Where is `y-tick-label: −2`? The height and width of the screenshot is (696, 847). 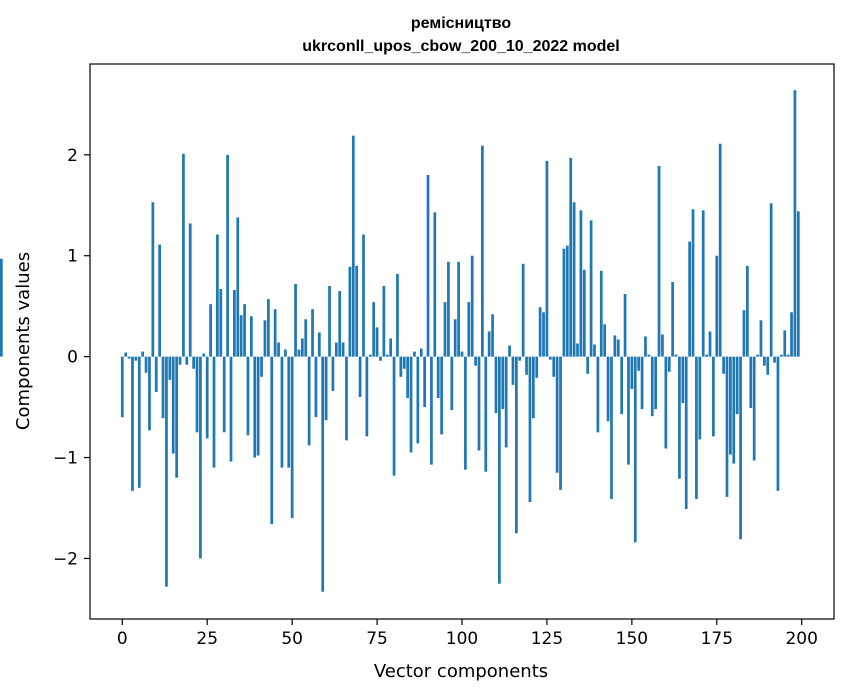 y-tick-label: −2 is located at coordinates (65, 559).